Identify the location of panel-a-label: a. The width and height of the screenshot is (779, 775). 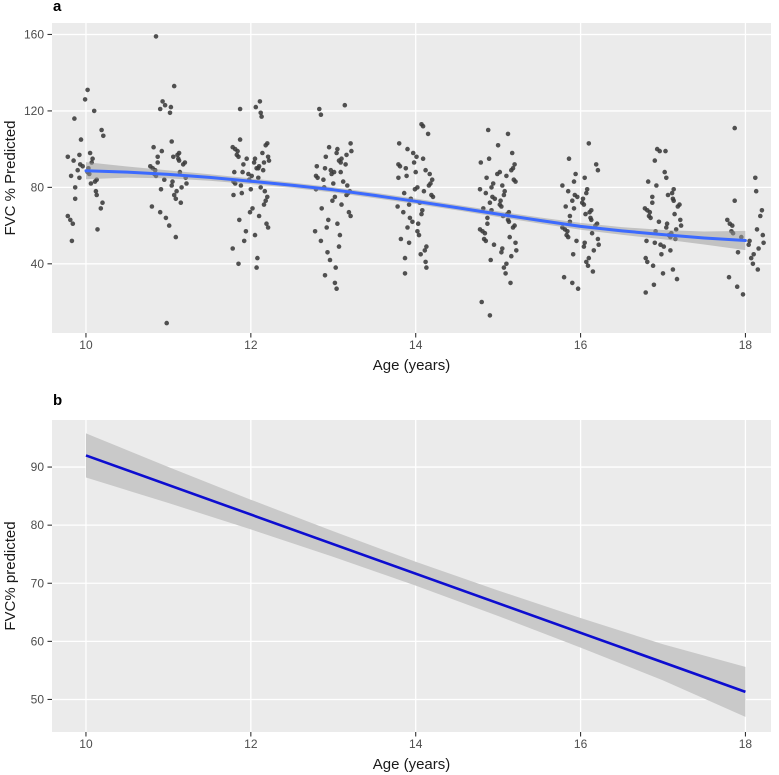
(57, 7).